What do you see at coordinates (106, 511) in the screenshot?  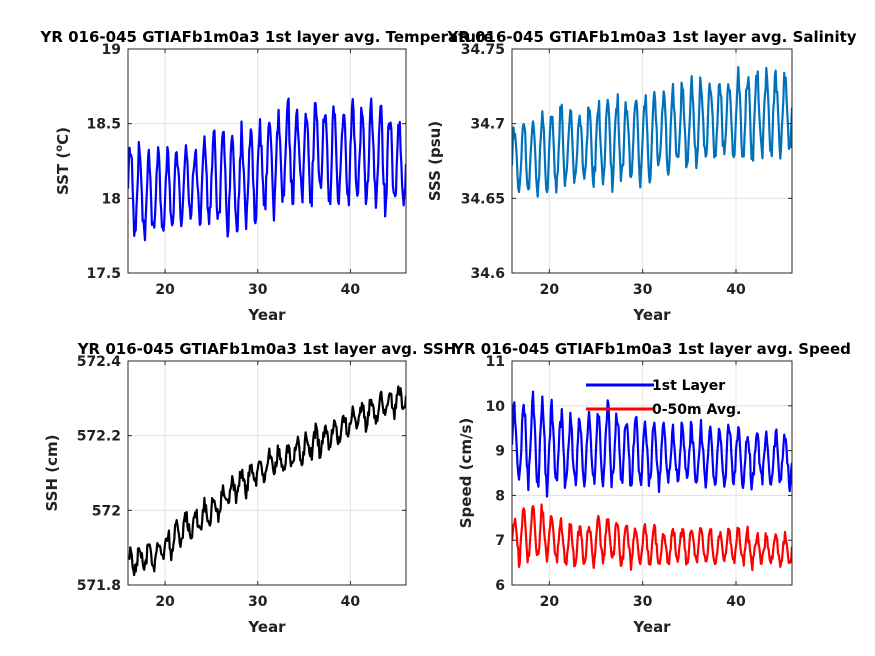 I see `y-tick-label: 572` at bounding box center [106, 511].